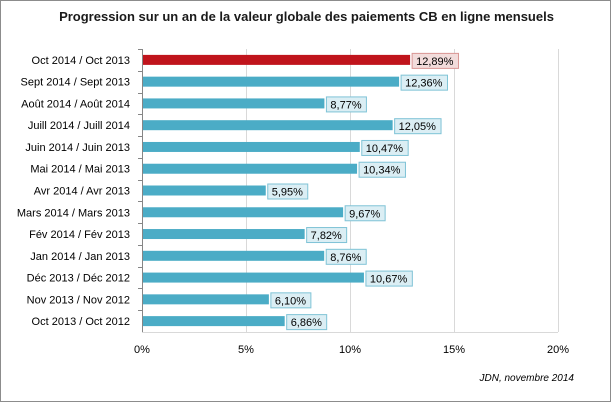 The height and width of the screenshot is (402, 611). What do you see at coordinates (142, 350) in the screenshot?
I see `x-tick-label: 0%` at bounding box center [142, 350].